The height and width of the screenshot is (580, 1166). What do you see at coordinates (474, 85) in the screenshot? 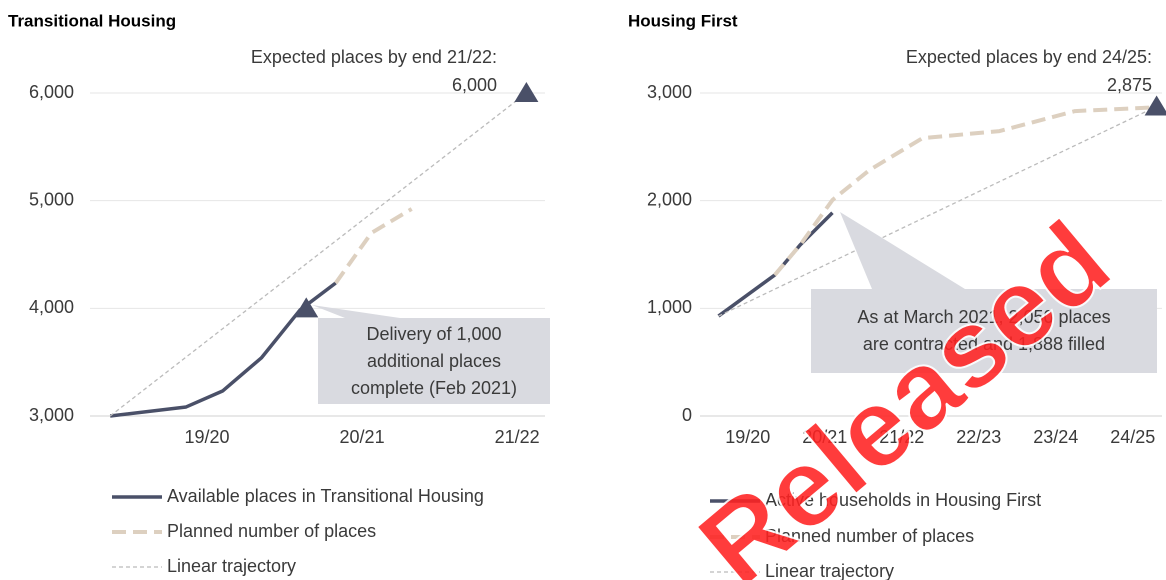
I see `target-value: 6,000` at bounding box center [474, 85].